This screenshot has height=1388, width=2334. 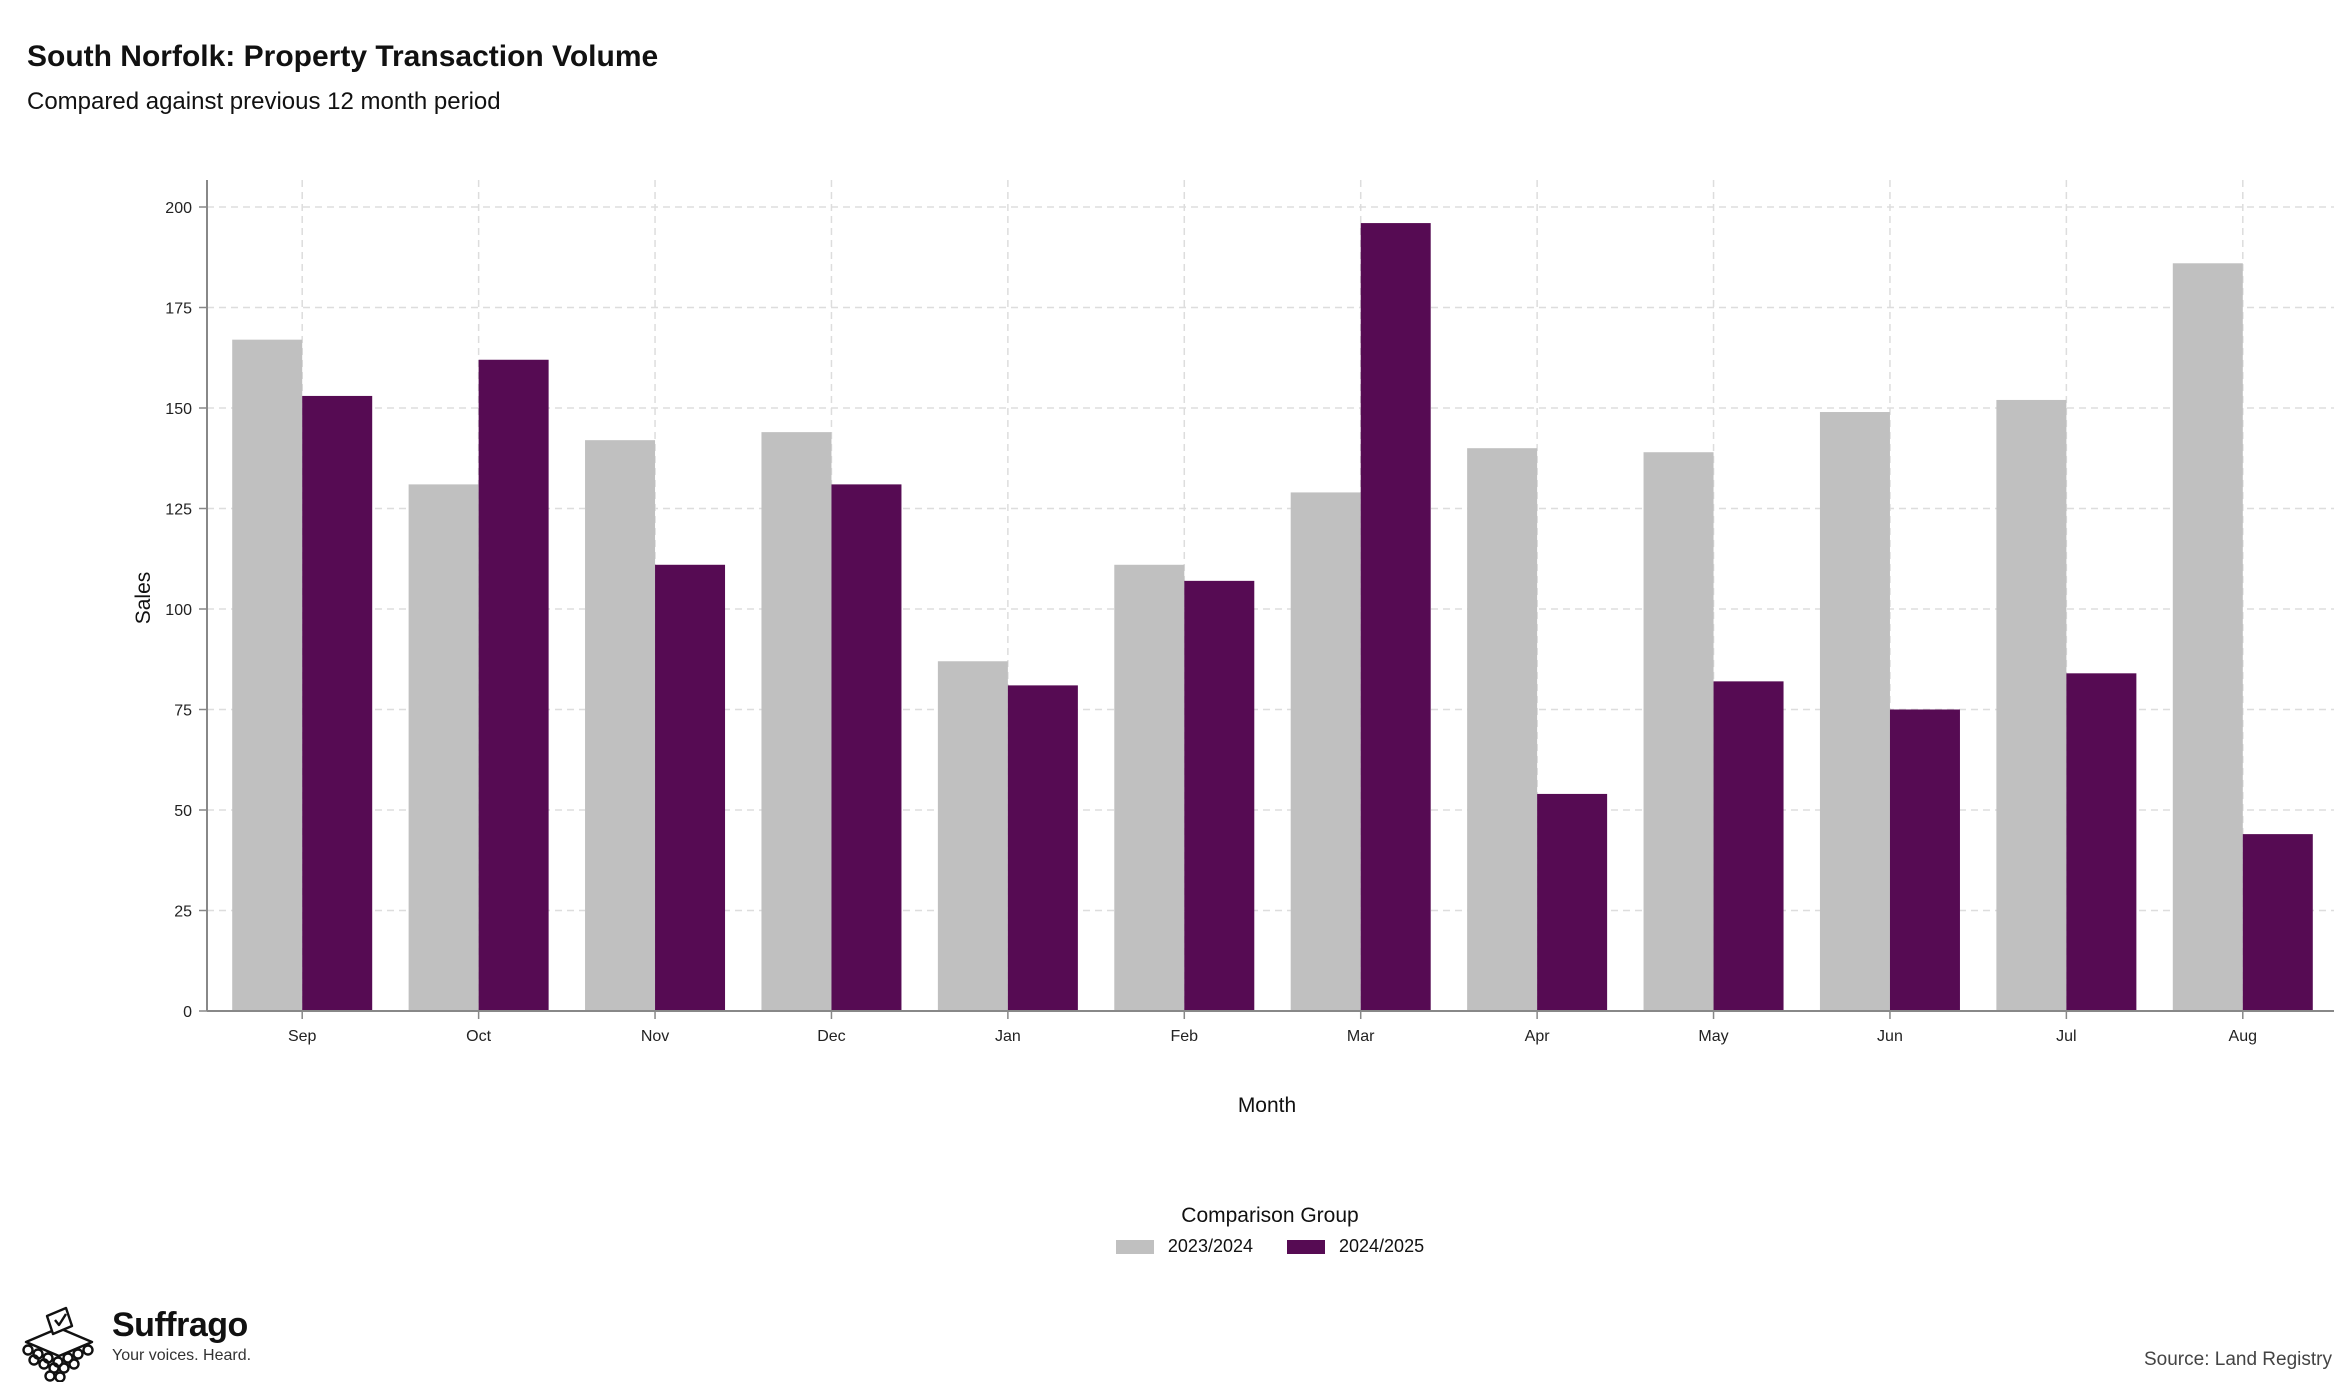 I want to click on bar-2024-2025-may, so click(x=1748, y=846).